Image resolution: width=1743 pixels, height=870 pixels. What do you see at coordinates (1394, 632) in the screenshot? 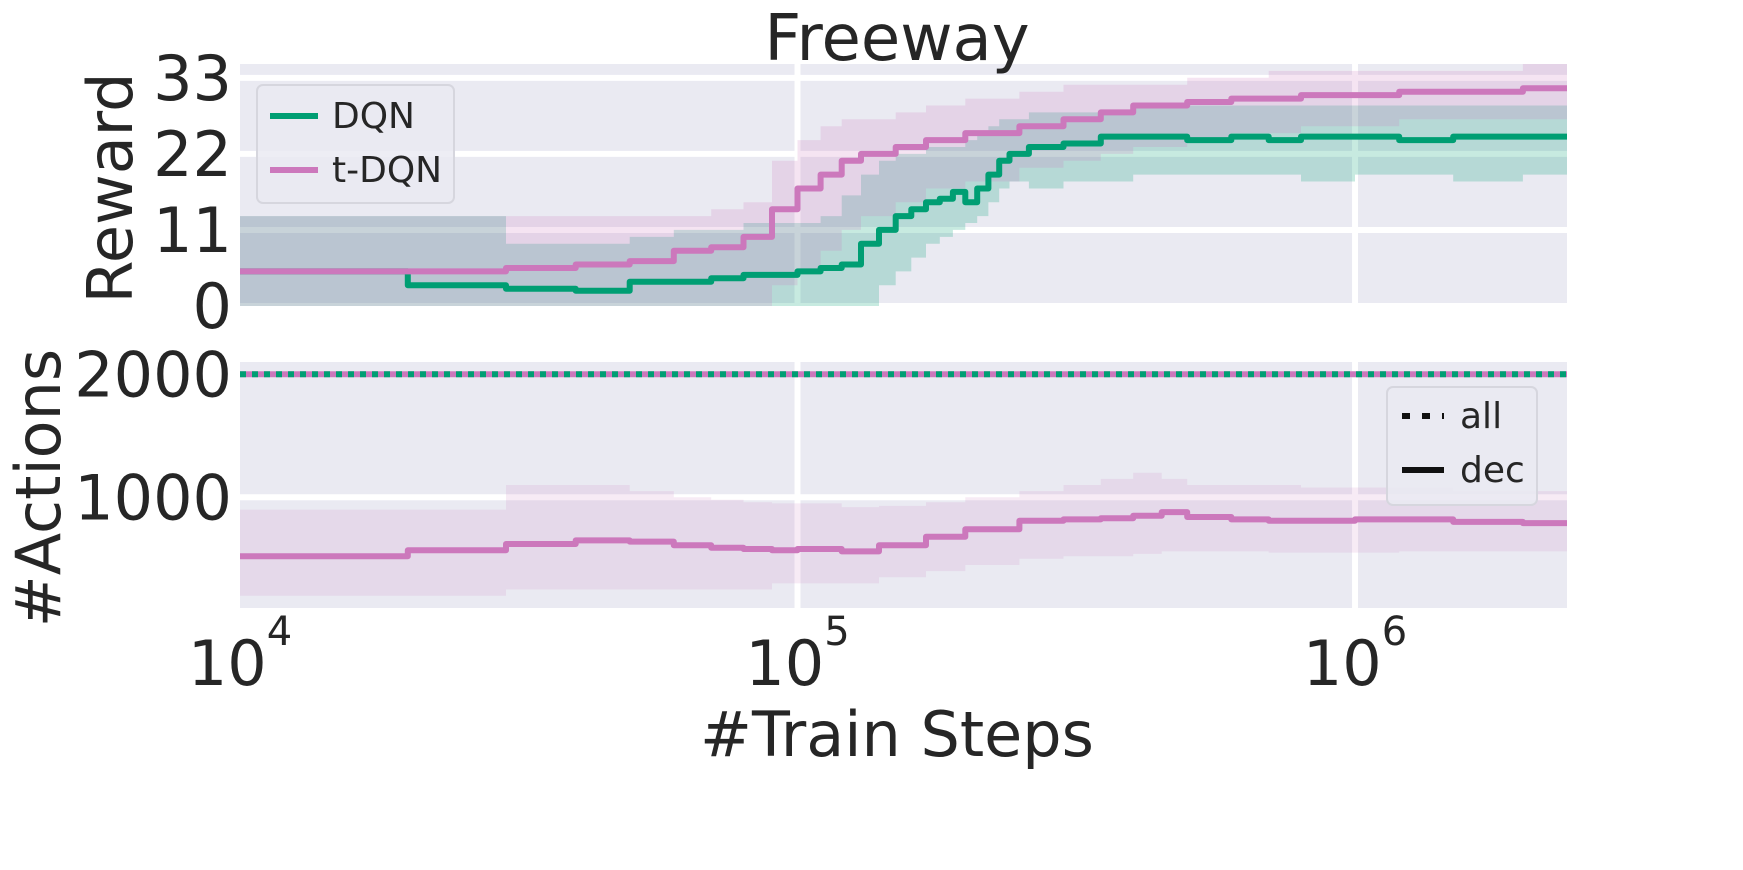
I see `x-tick-exponent: 6` at bounding box center [1394, 632].